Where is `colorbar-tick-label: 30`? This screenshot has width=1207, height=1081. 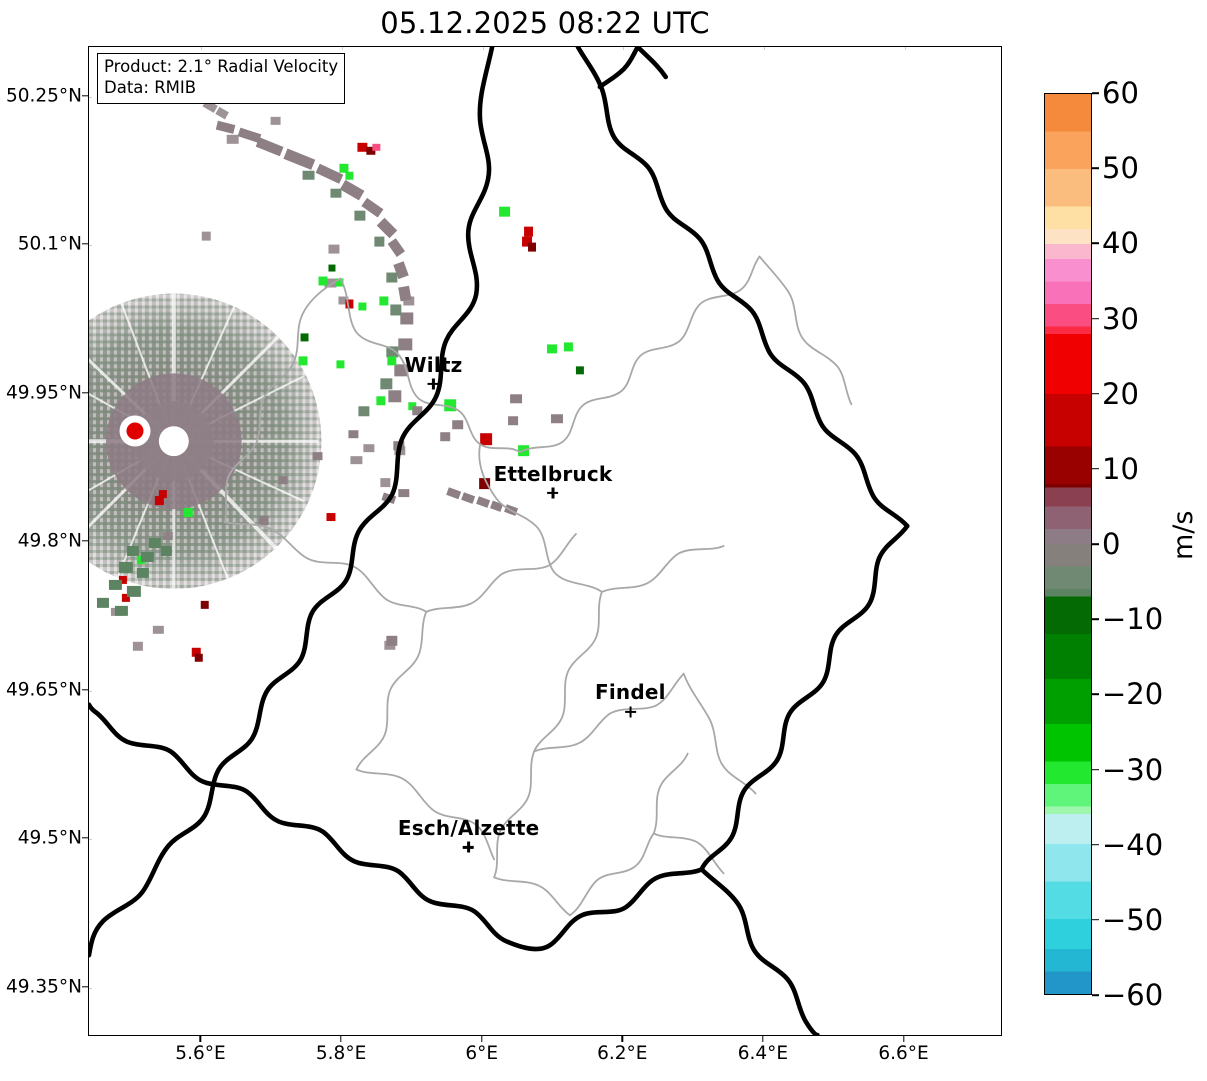 colorbar-tick-label: 30 is located at coordinates (1120, 318).